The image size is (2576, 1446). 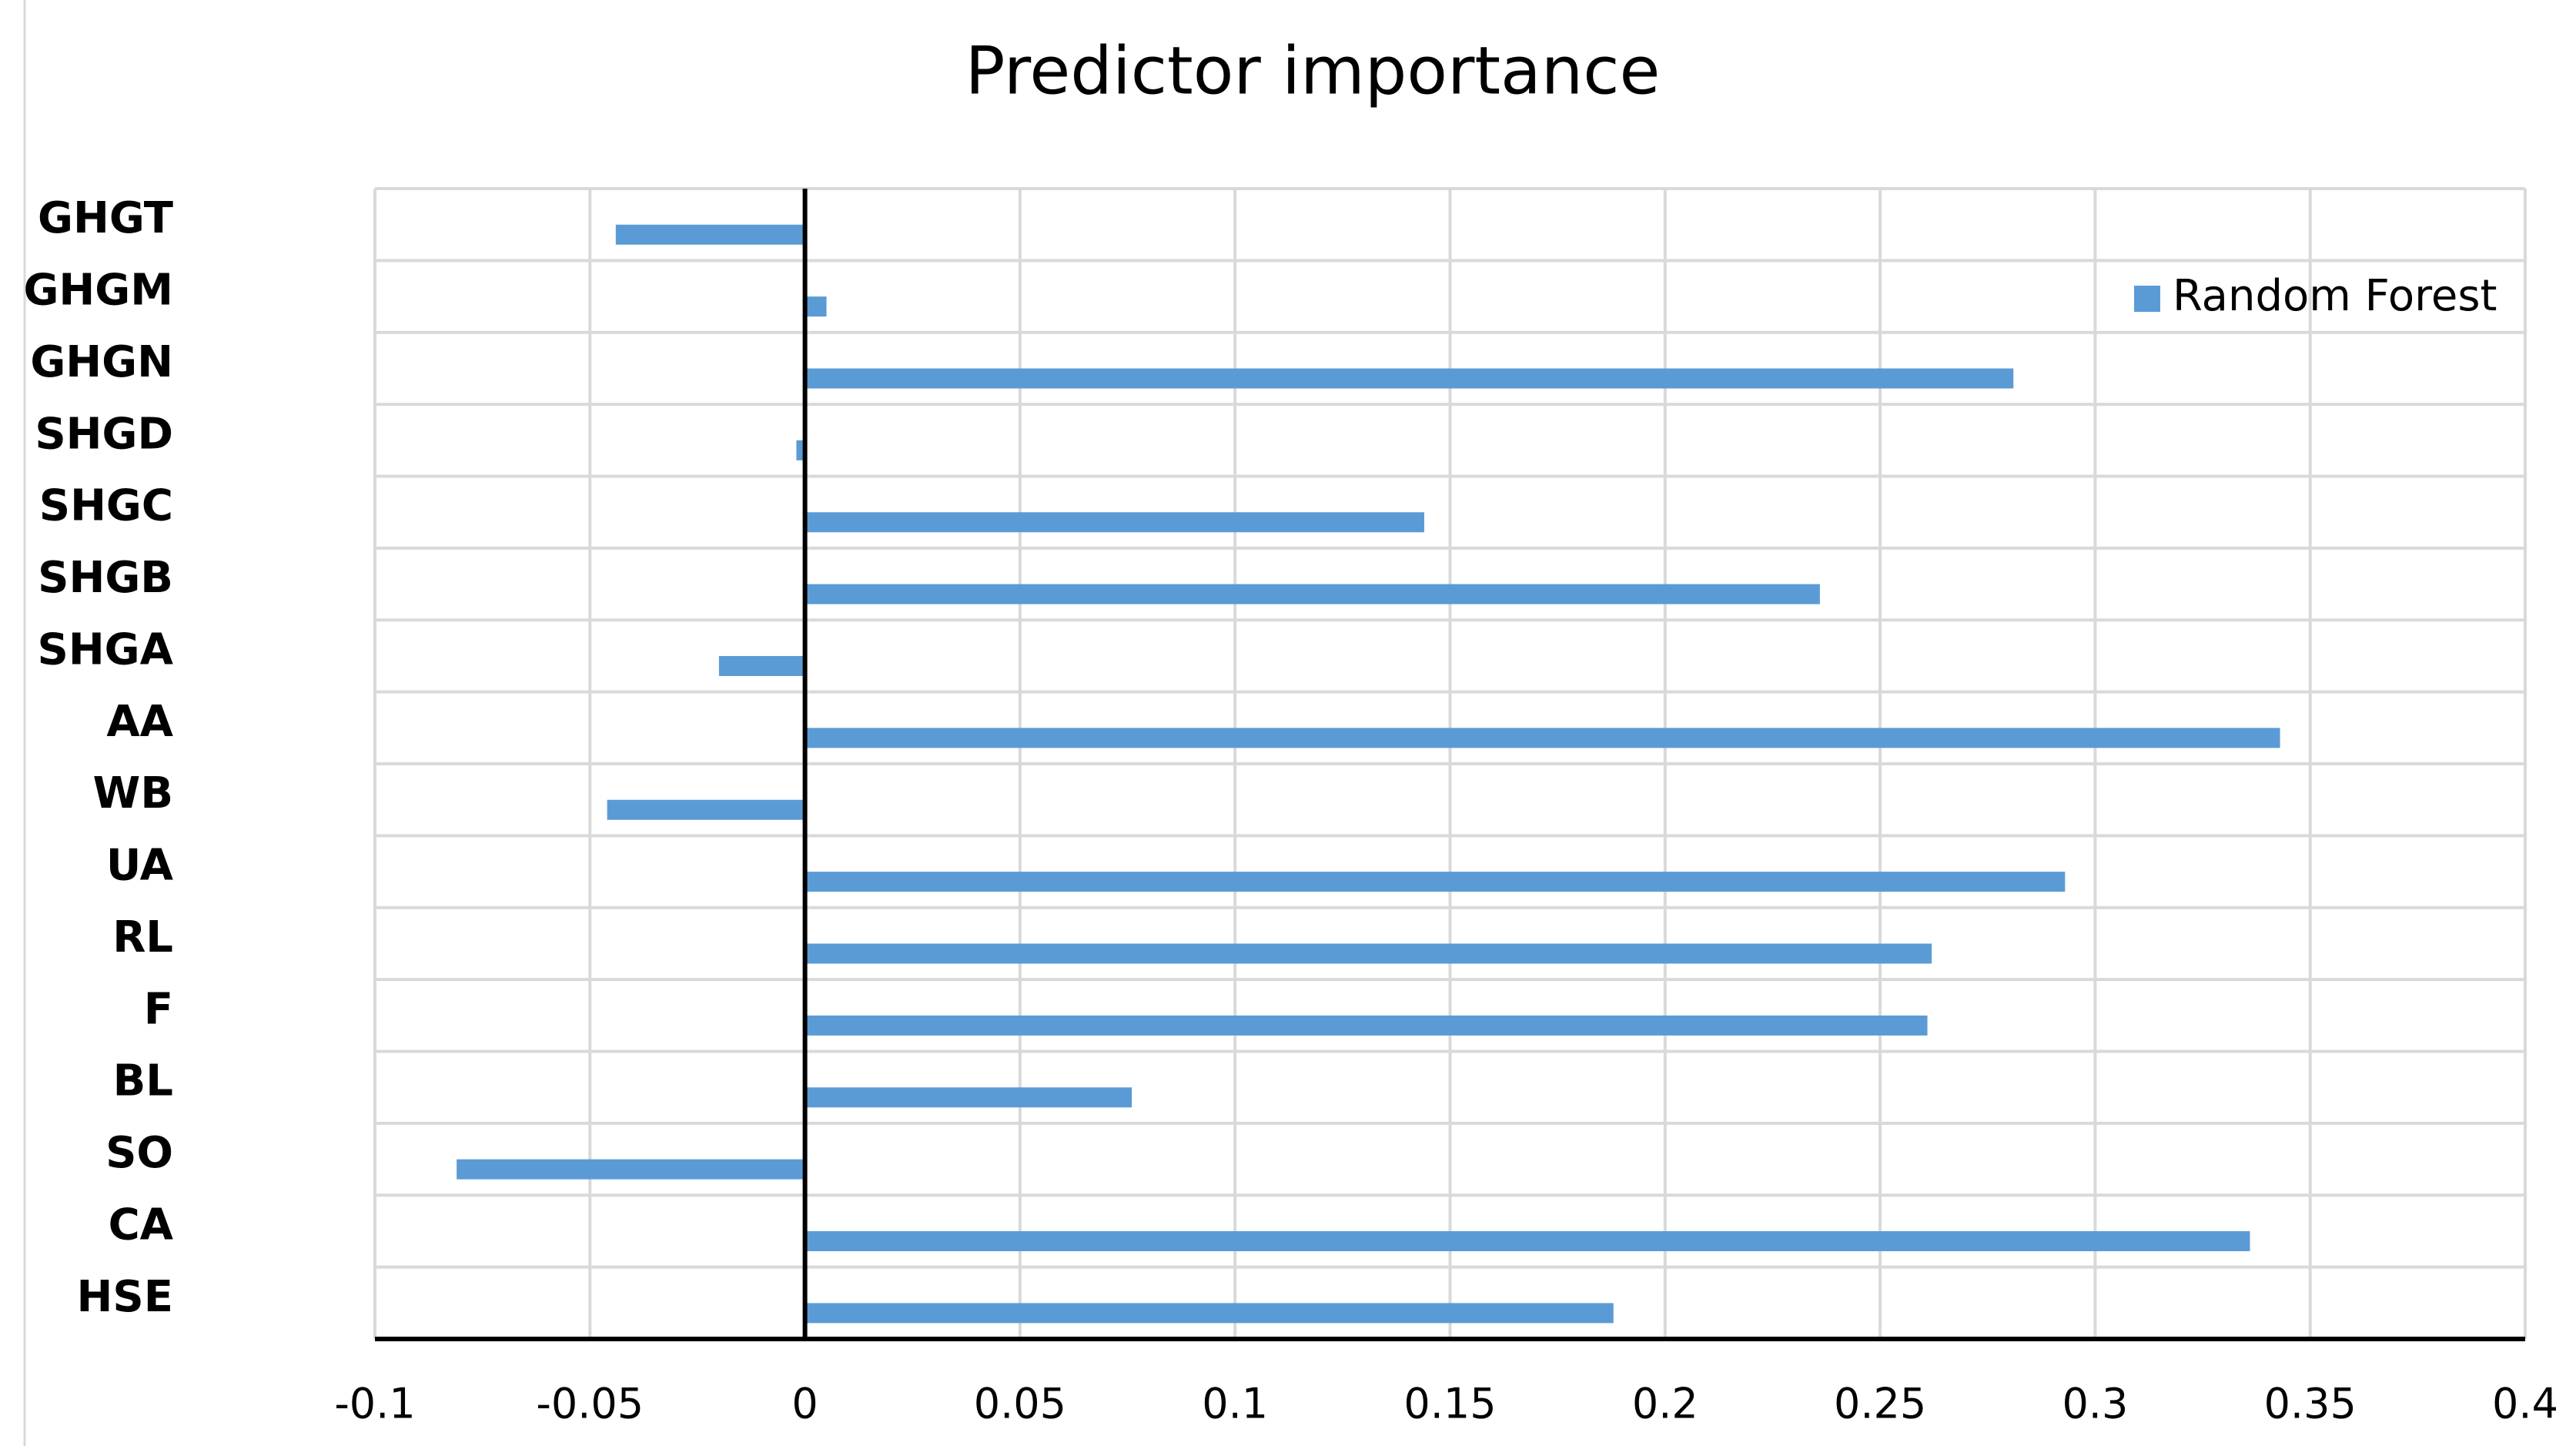 I want to click on y-tick-label: SHGD, so click(x=104, y=434).